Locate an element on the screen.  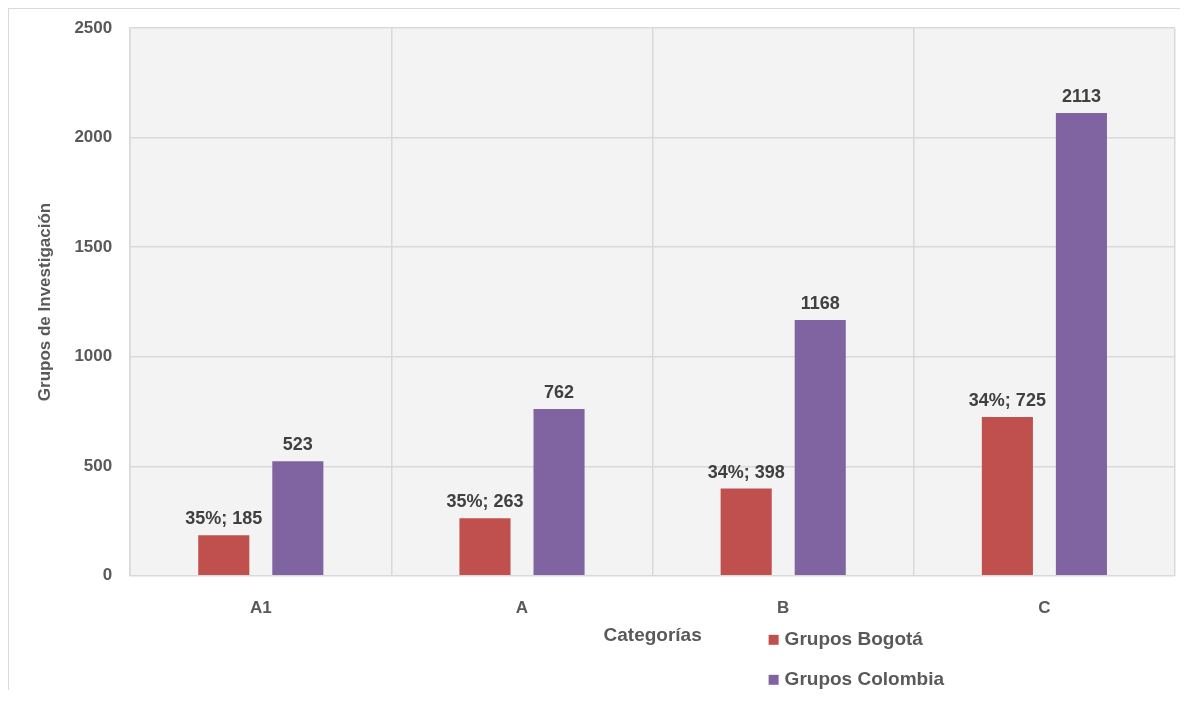
data-label: 1168 is located at coordinates (820, 302).